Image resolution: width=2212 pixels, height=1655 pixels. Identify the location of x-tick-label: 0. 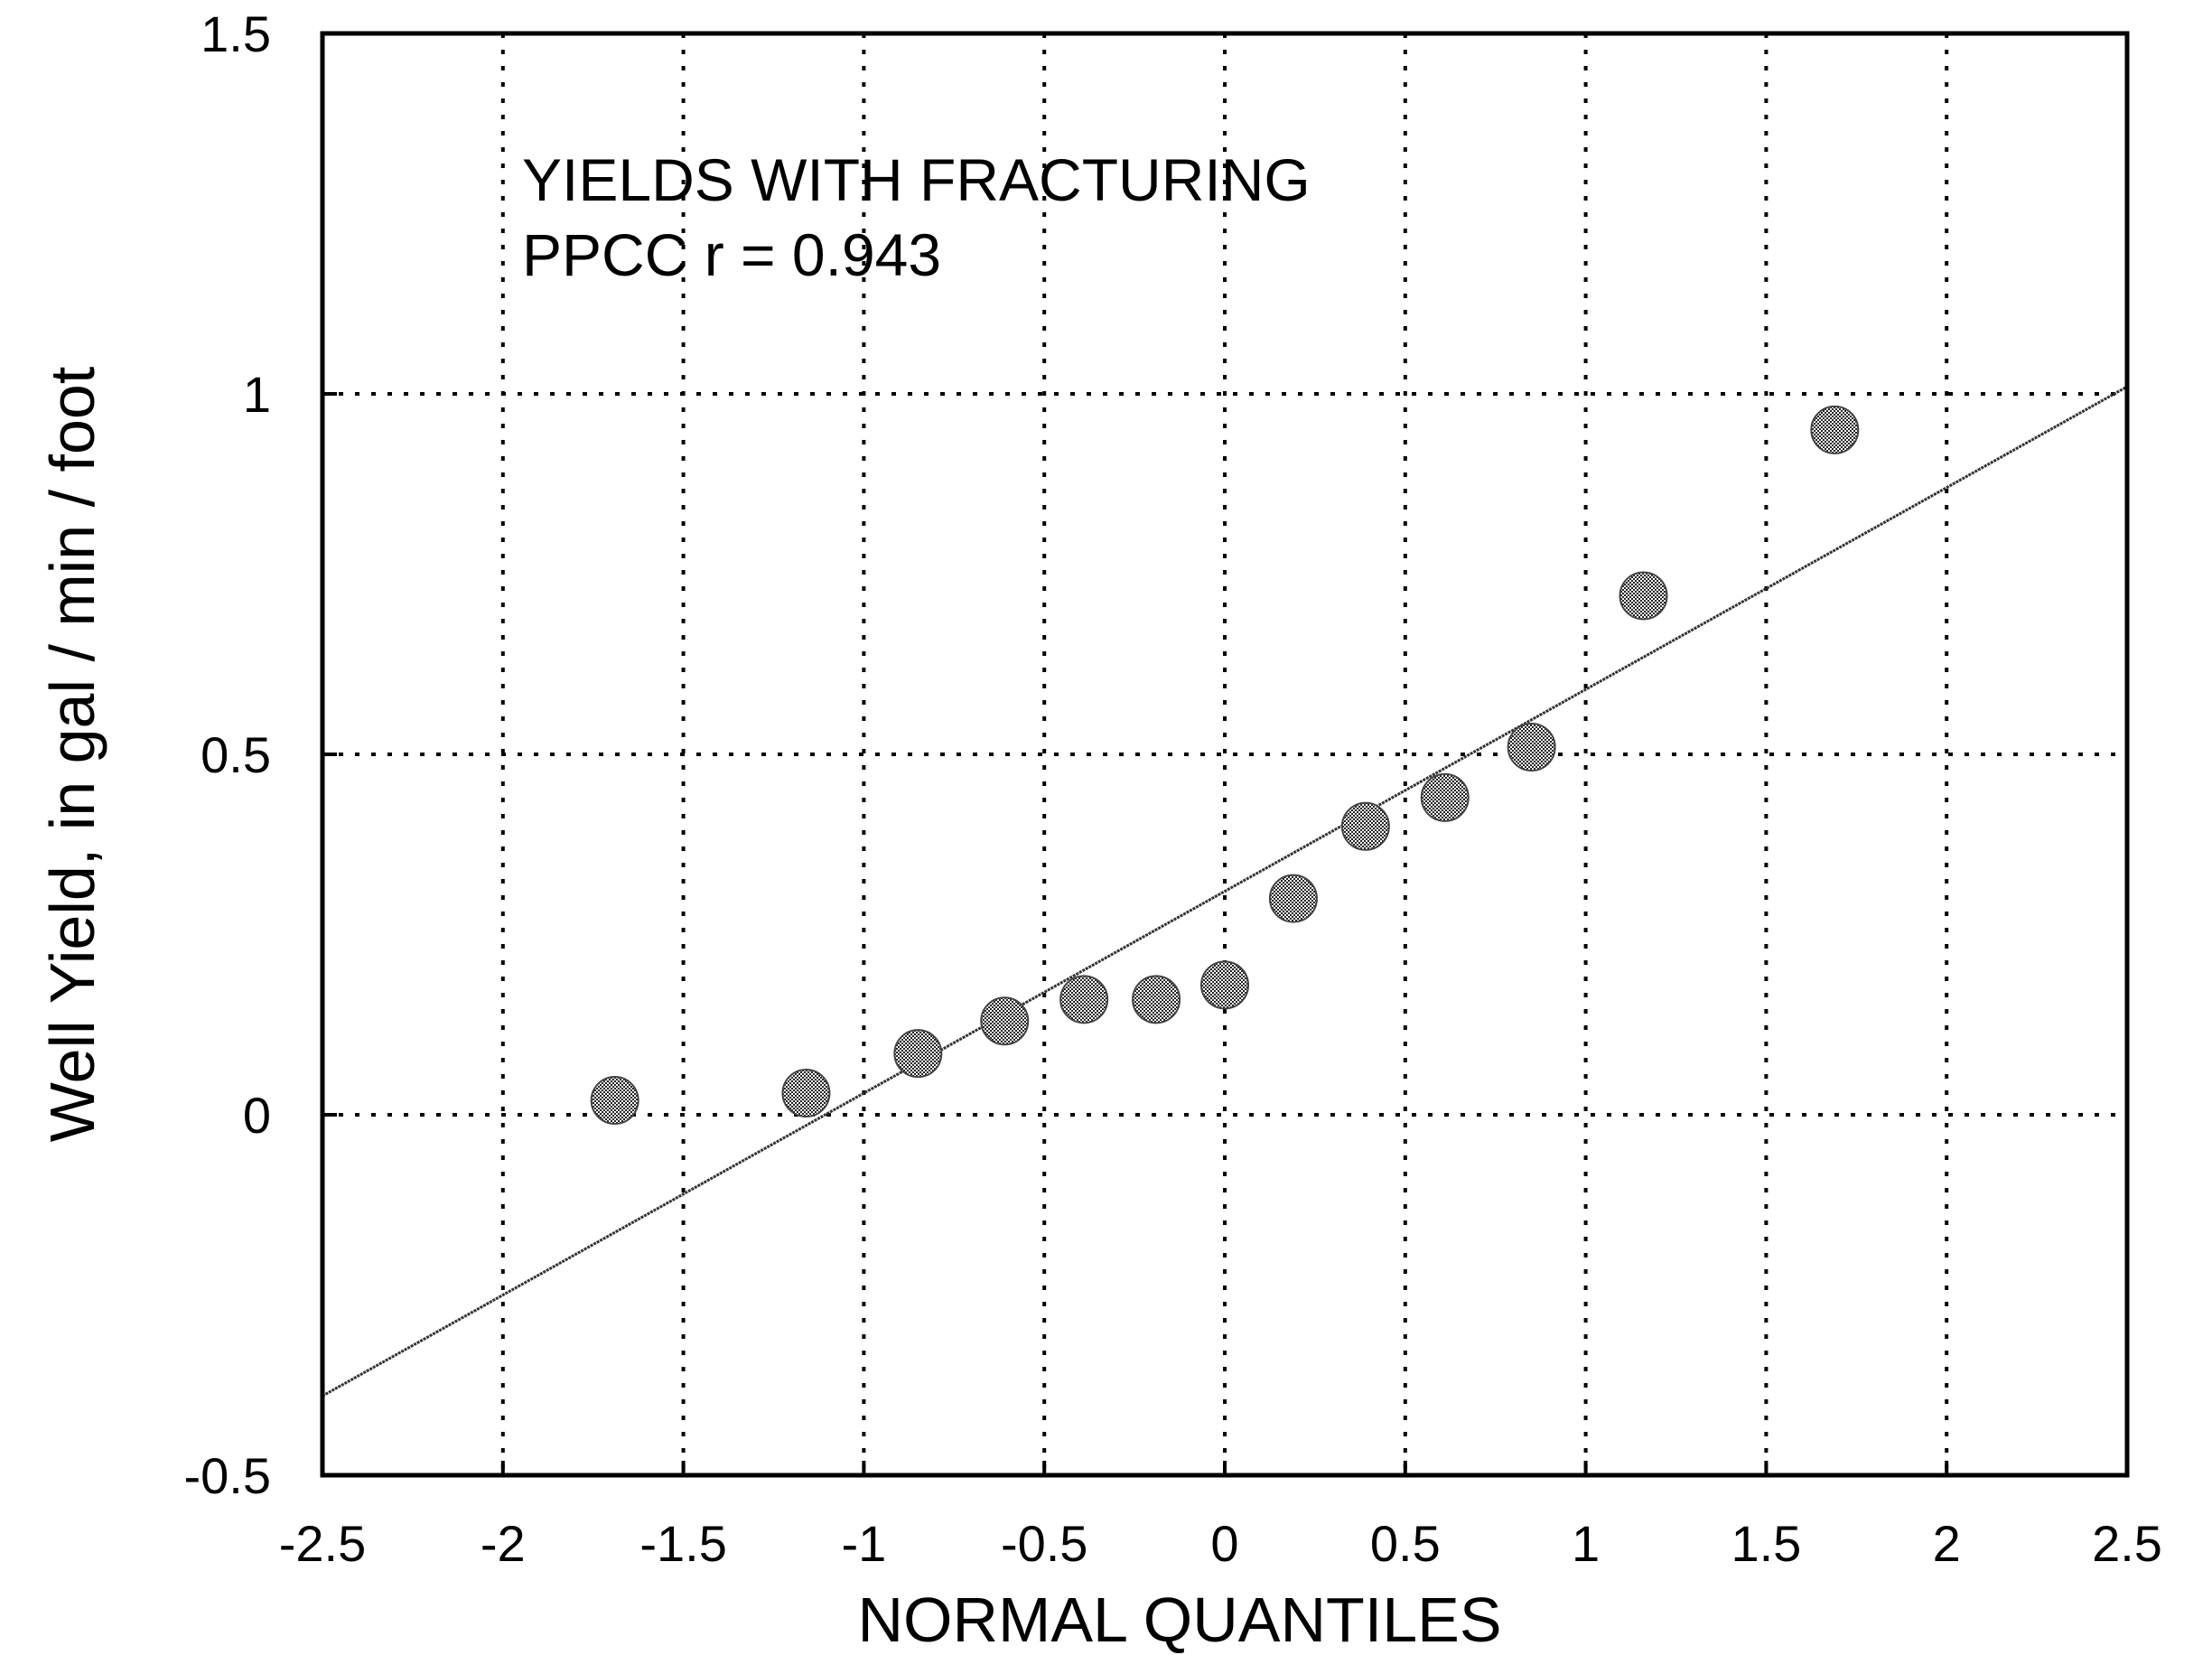
(1224, 1543).